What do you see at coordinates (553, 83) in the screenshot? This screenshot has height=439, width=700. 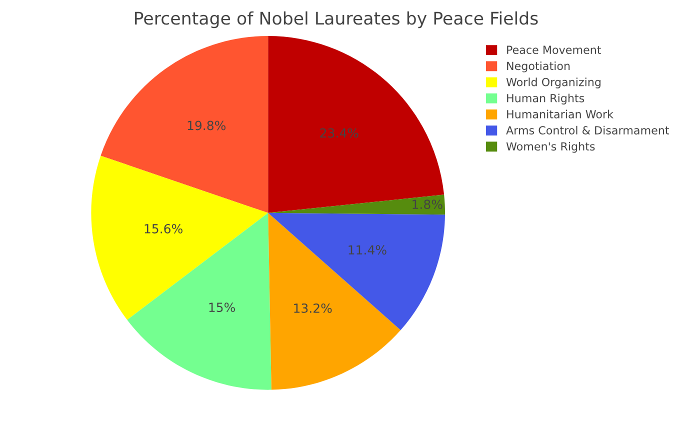 I see `legend-label: World Organizing` at bounding box center [553, 83].